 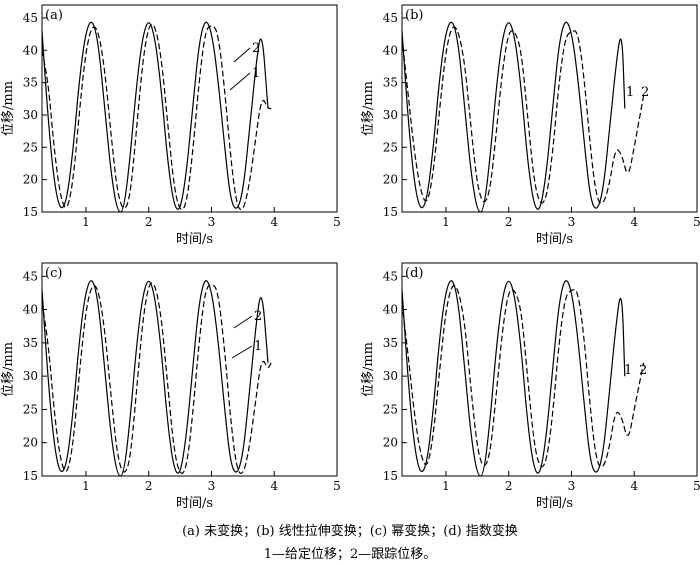 What do you see at coordinates (368, 369) in the screenshot?
I see `panel-d-ylabel: 位移/mm` at bounding box center [368, 369].